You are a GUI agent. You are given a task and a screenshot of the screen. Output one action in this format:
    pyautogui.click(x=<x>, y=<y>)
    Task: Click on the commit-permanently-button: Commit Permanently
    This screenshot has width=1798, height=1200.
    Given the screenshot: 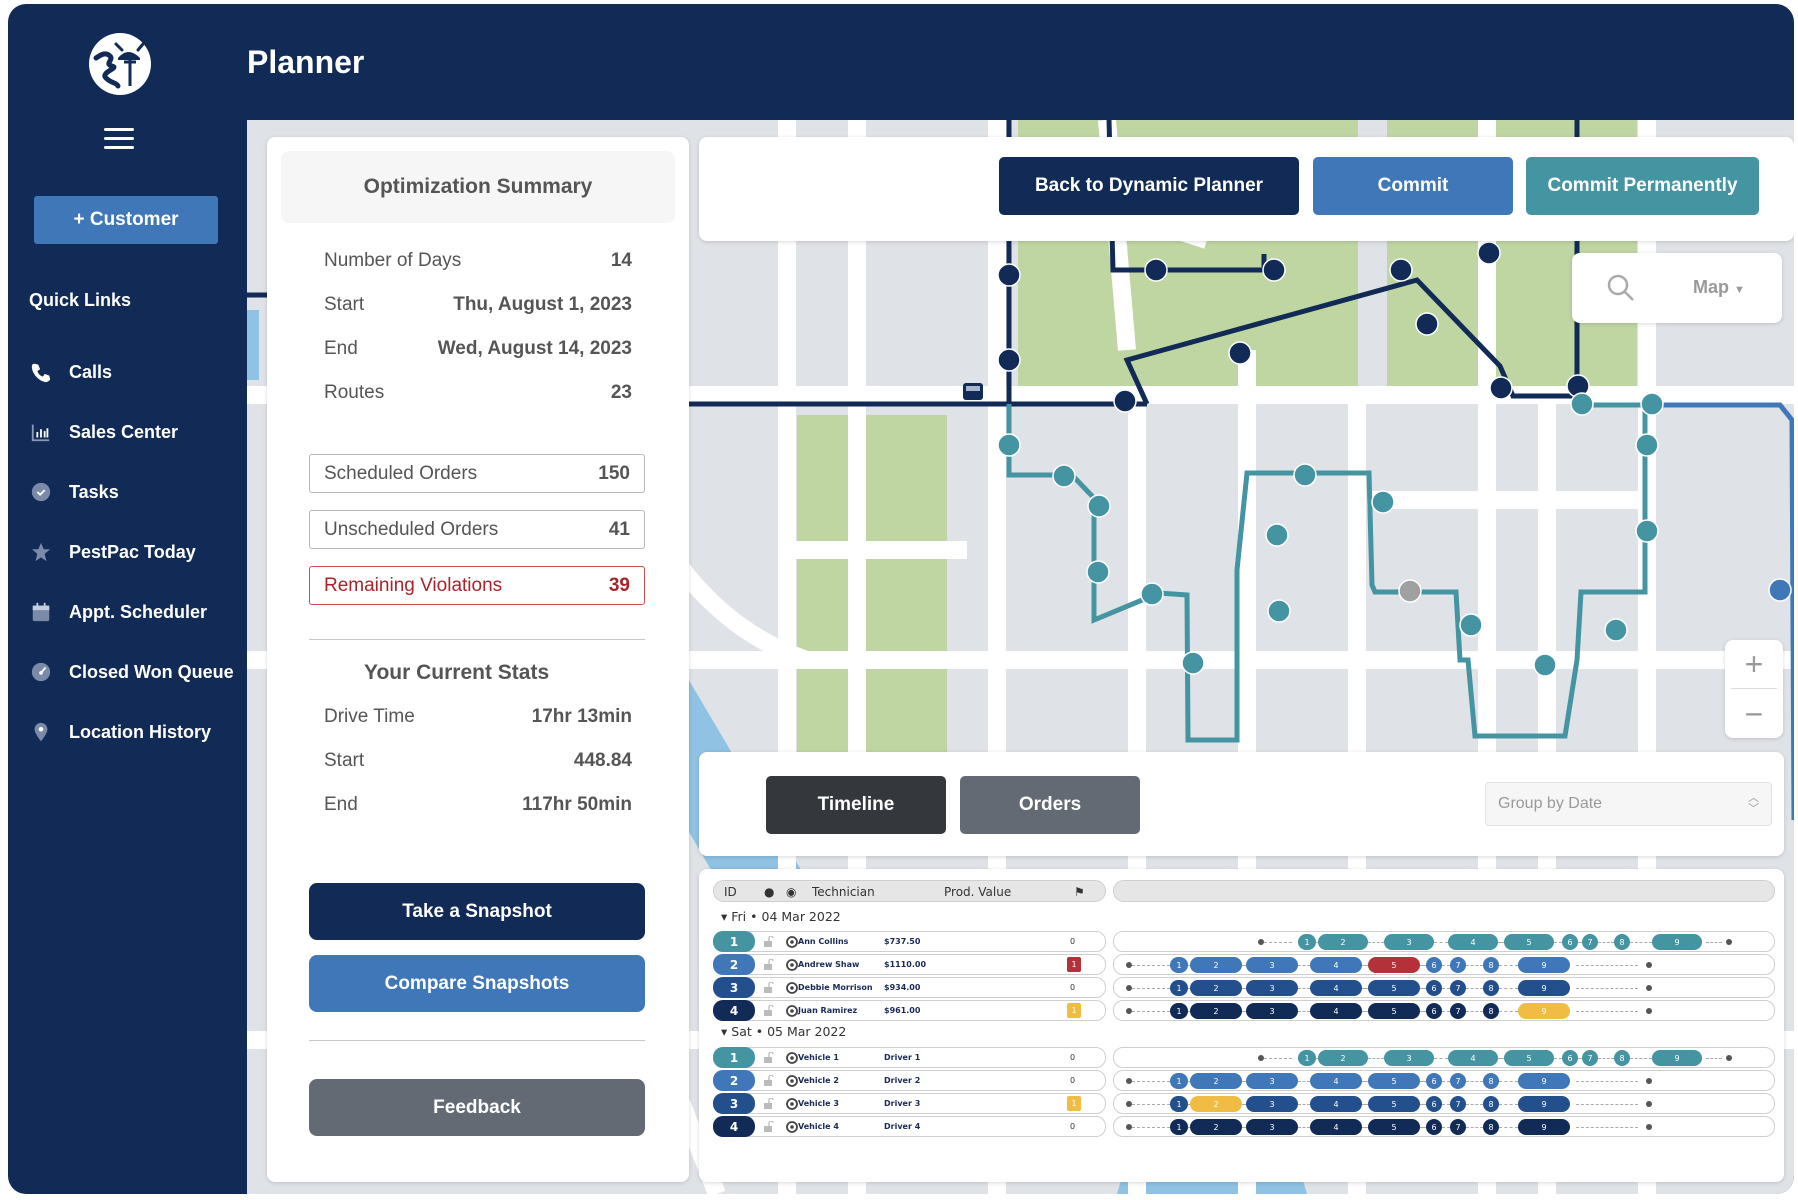 What is the action you would take?
    pyautogui.click(x=1642, y=186)
    